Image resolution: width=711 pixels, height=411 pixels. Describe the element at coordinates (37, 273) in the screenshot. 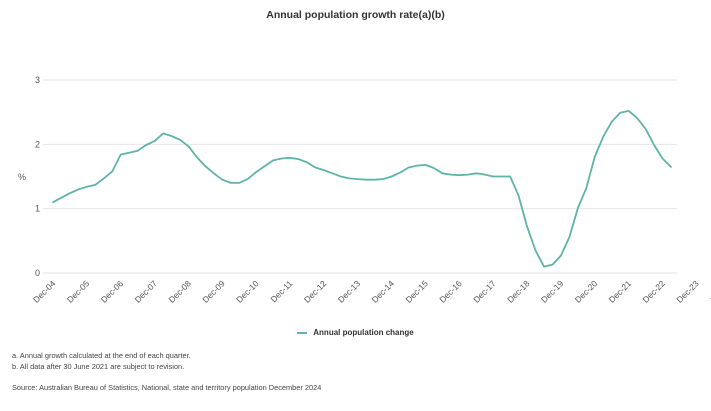

I see `y-tick-label: 0` at that location.